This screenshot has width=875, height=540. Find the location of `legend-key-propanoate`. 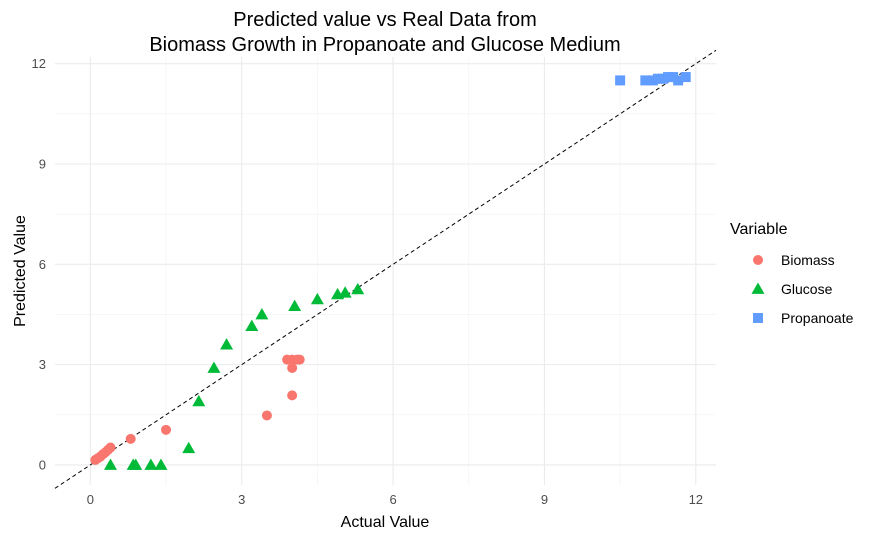

legend-key-propanoate is located at coordinates (758, 318).